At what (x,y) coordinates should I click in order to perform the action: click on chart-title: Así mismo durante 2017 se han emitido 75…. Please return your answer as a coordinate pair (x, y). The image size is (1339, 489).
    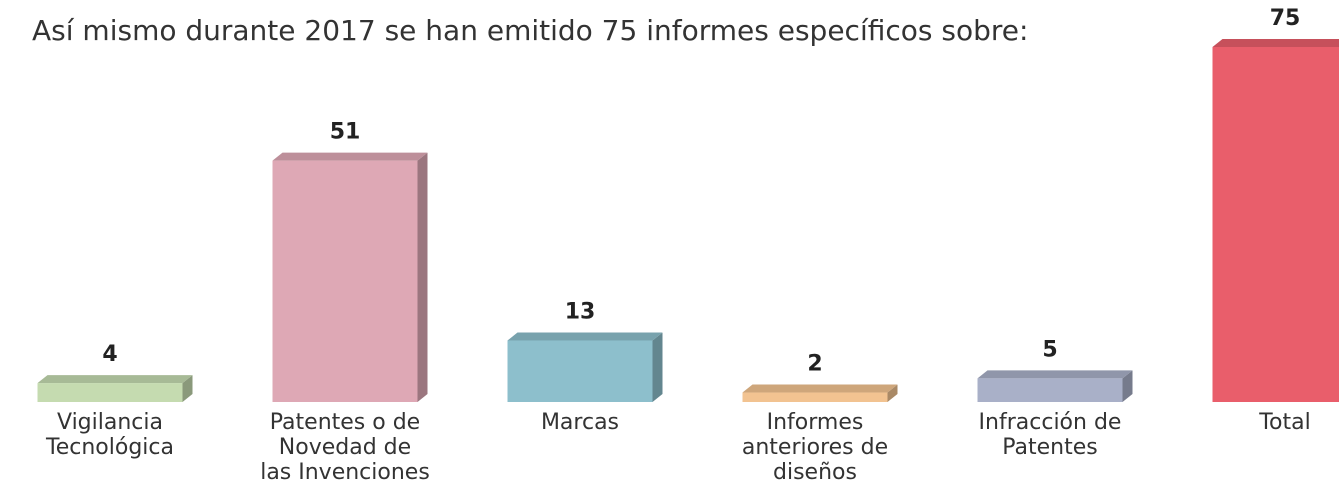
    Looking at the image, I should click on (530, 30).